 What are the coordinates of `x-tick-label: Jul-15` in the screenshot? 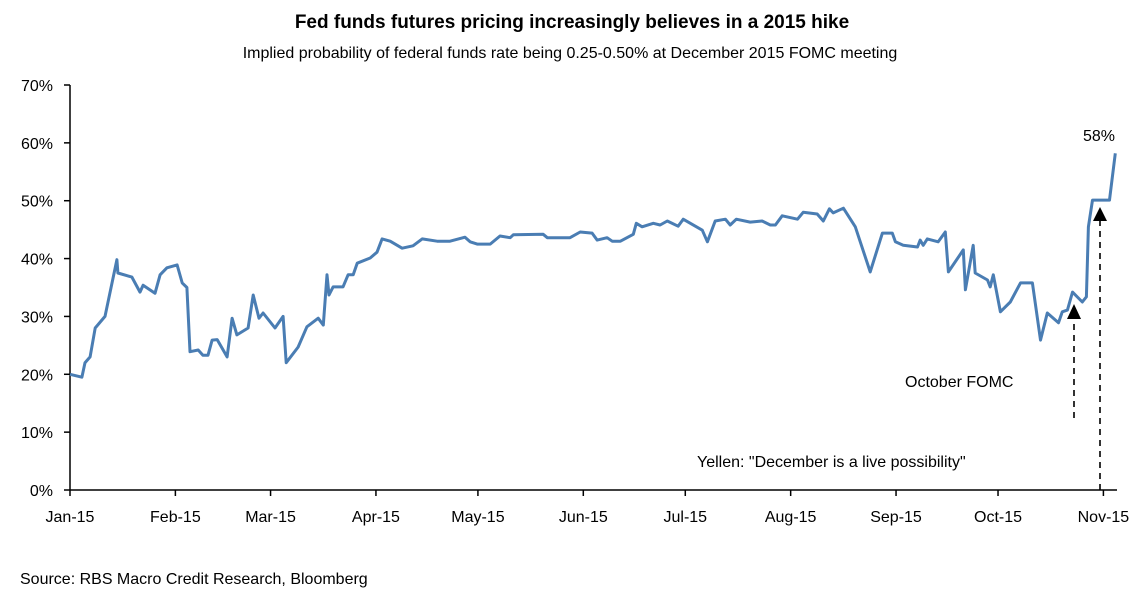 It's located at (685, 517).